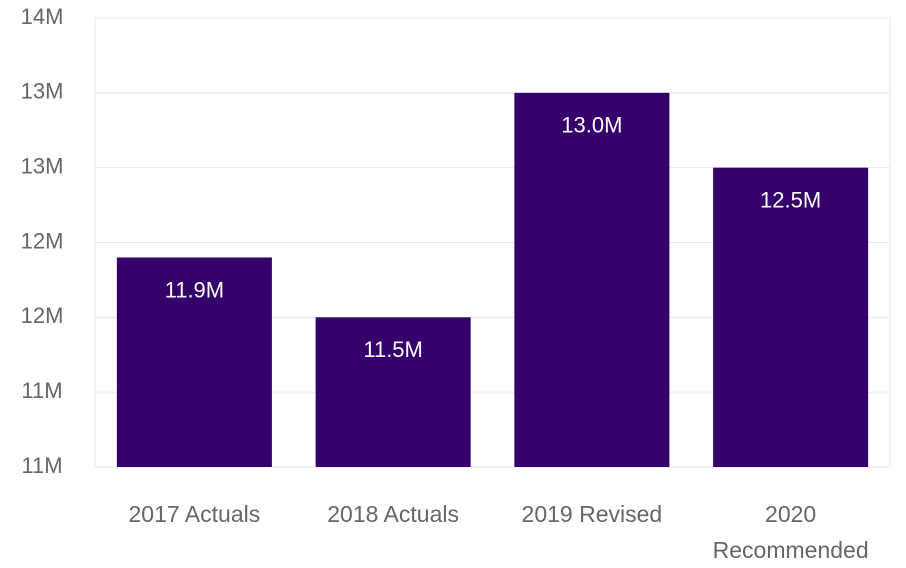  I want to click on x-tick-label: 2018 Actuals, so click(393, 514).